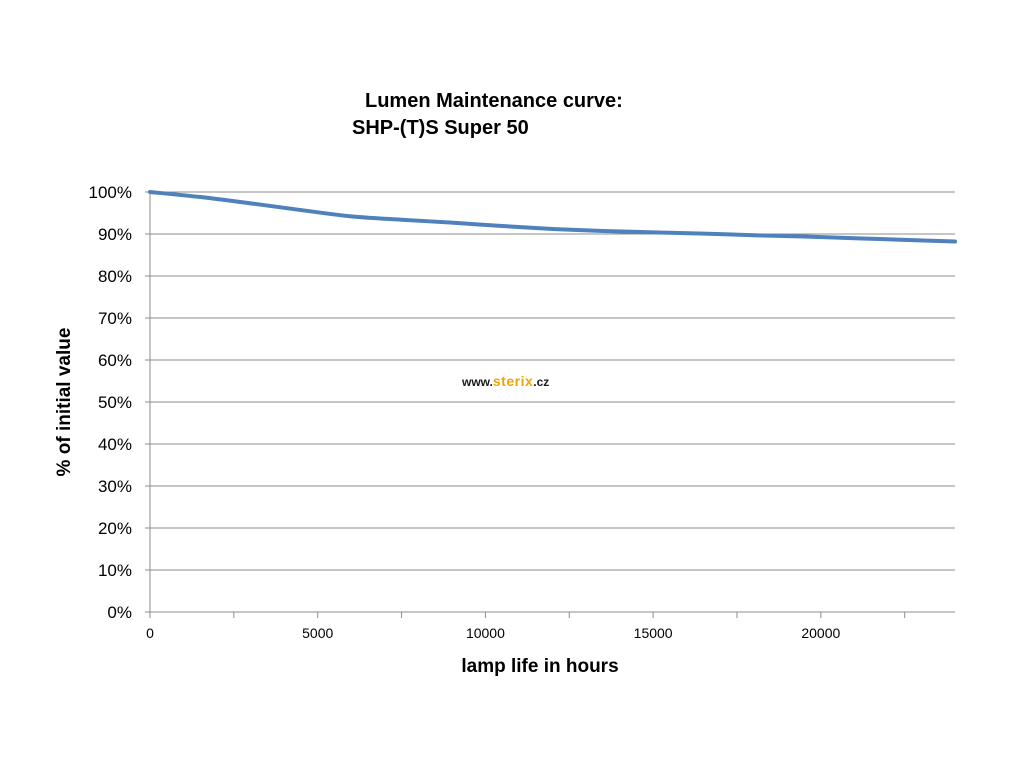 The height and width of the screenshot is (768, 1024). What do you see at coordinates (115, 444) in the screenshot?
I see `y-tick-label: 40%` at bounding box center [115, 444].